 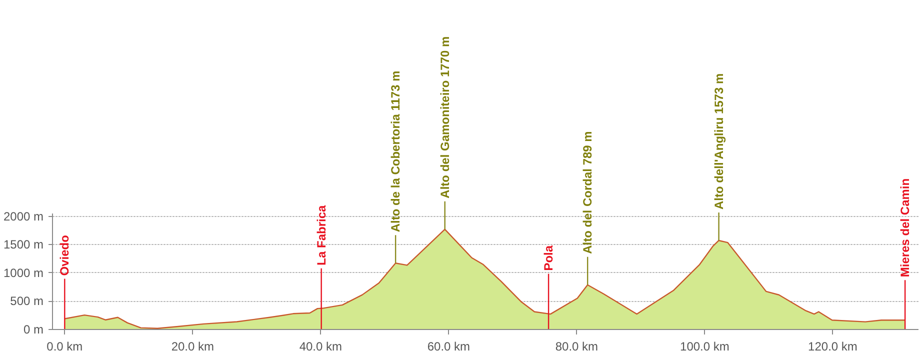 I want to click on x-tick-label: 60.0 km, so click(x=448, y=347).